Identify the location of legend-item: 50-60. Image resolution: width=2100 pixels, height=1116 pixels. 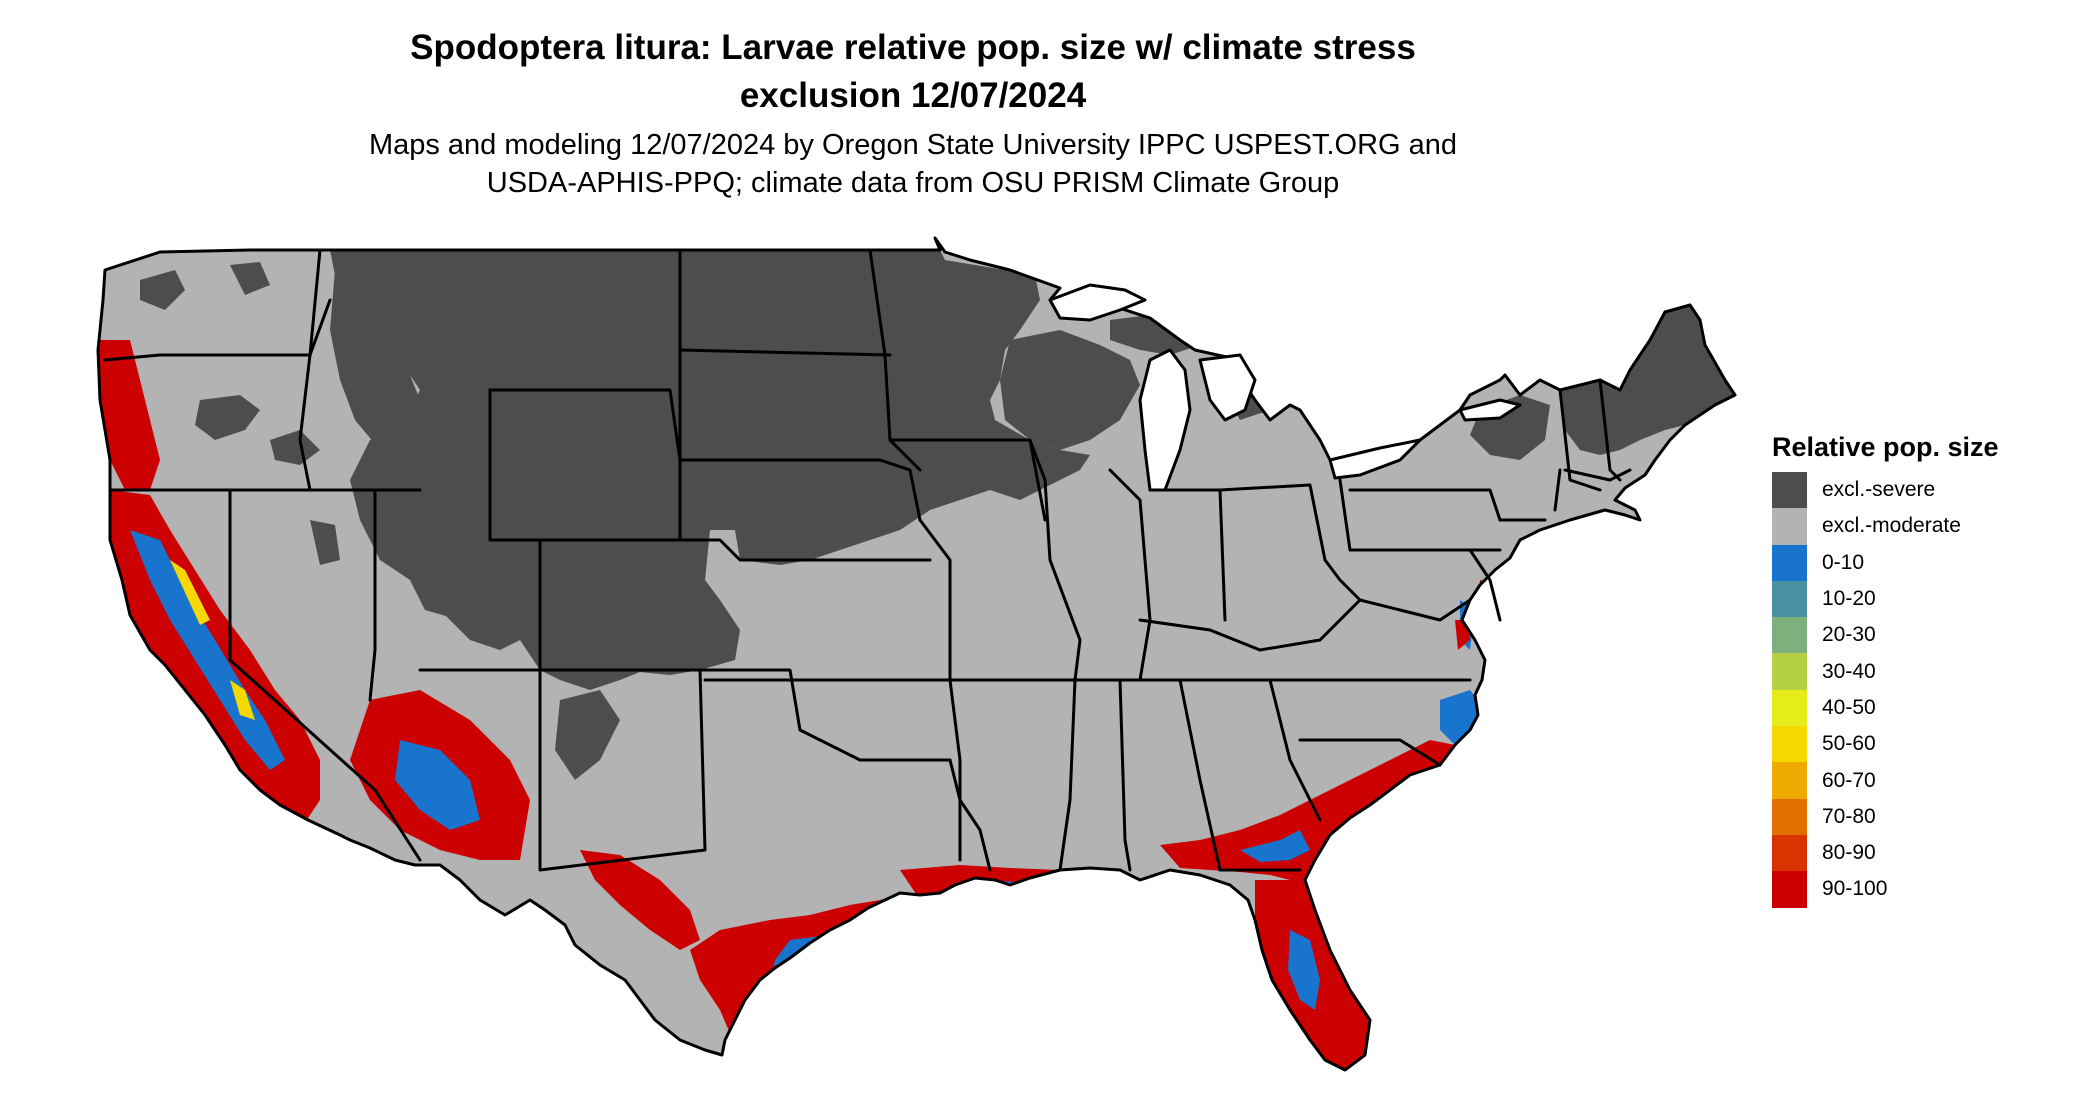
(1885, 744).